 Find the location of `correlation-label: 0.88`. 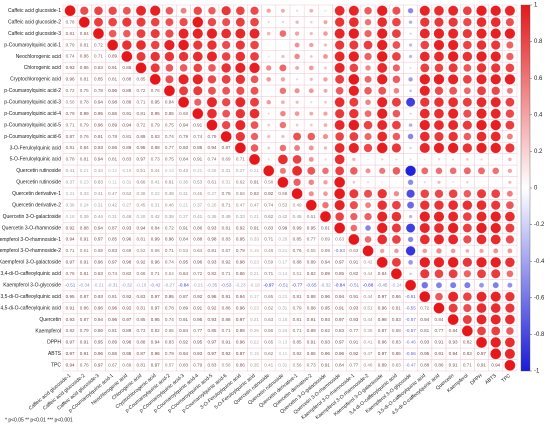

correlation-label: 0.88 is located at coordinates (197, 147).